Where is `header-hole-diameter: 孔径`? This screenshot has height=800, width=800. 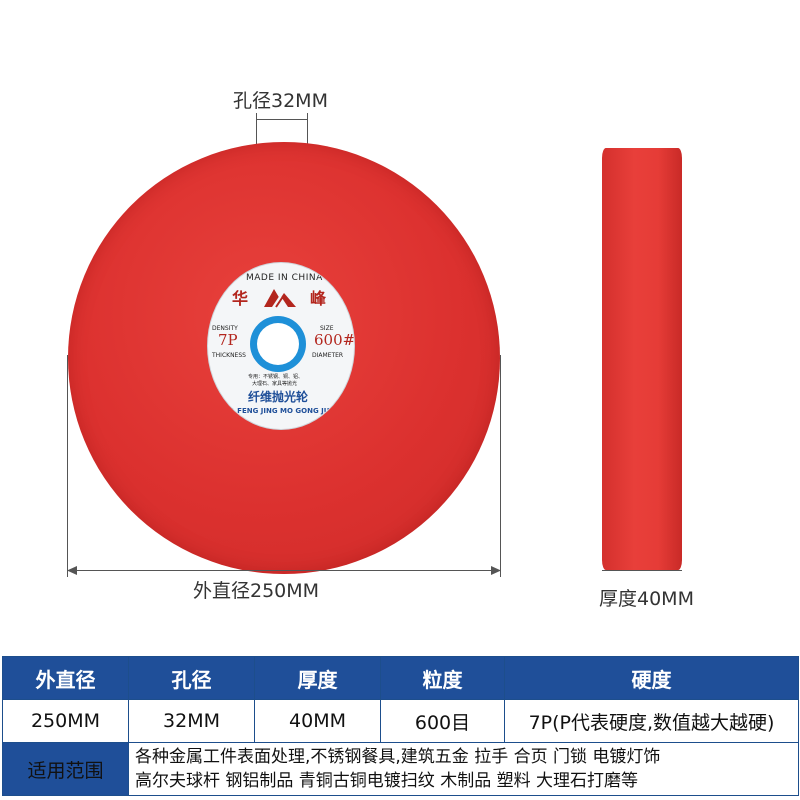
header-hole-diameter: 孔径 is located at coordinates (191, 678).